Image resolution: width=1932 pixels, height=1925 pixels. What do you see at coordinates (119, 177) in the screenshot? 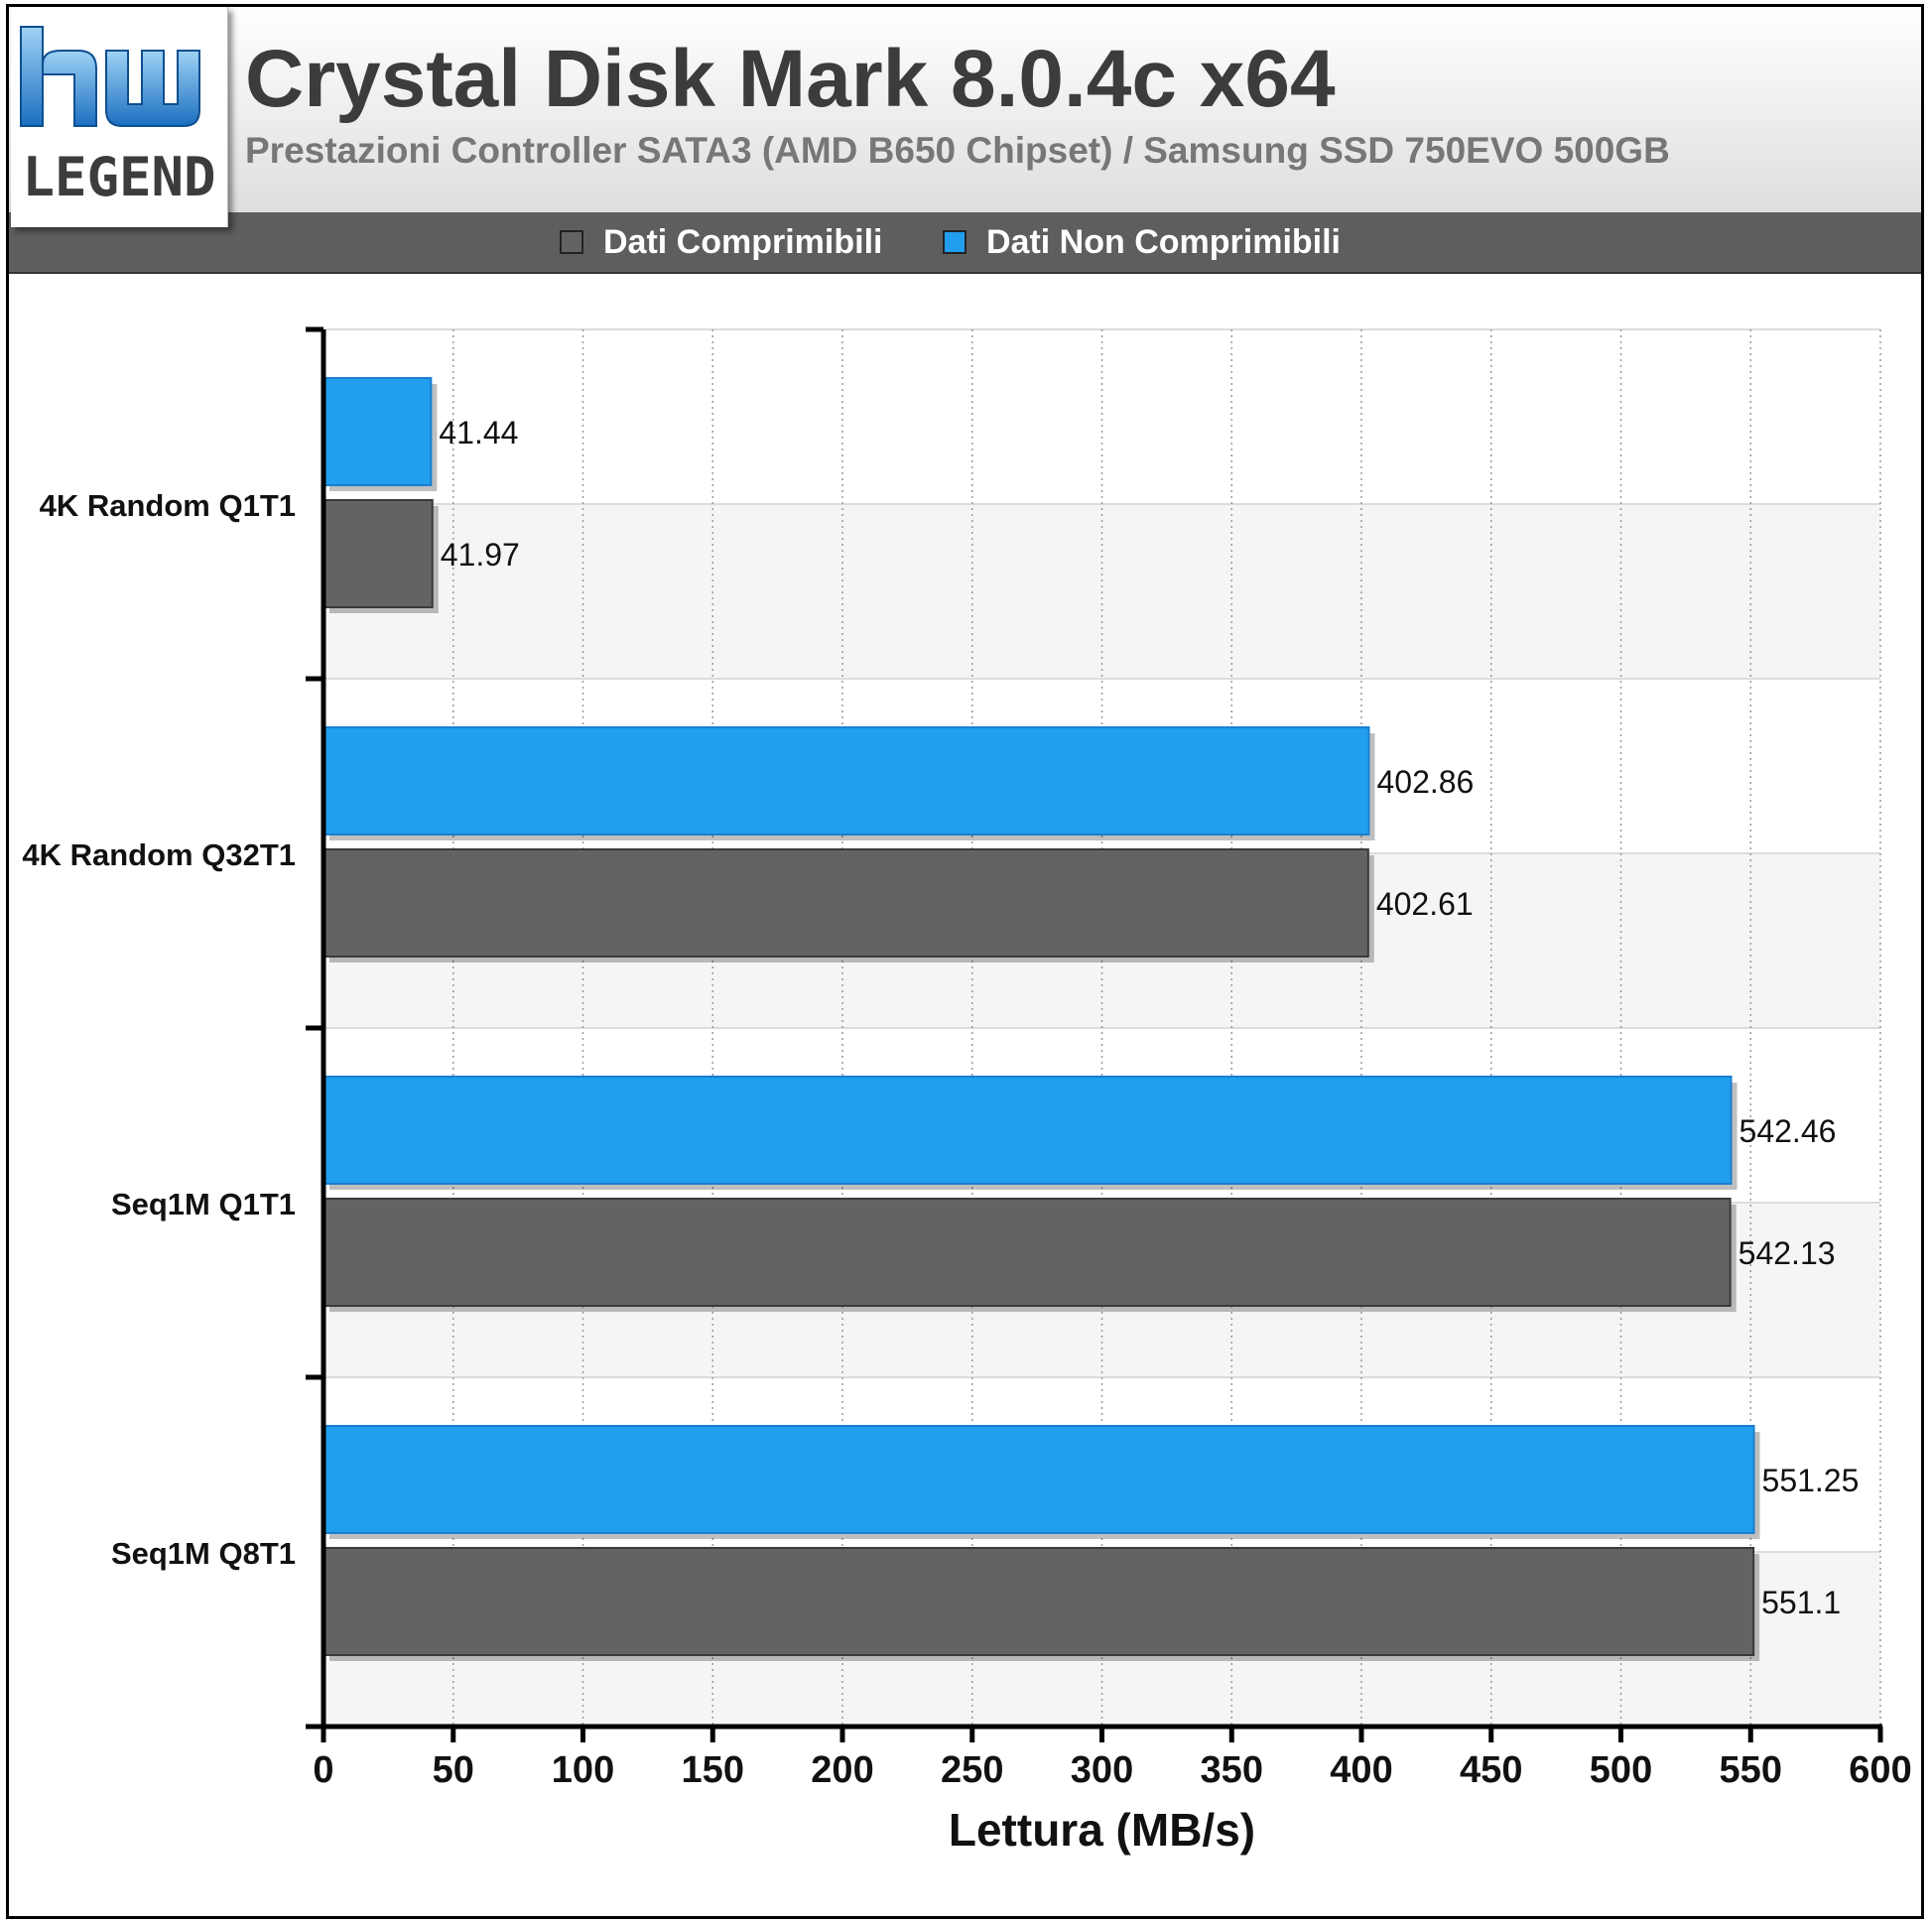
I see `logo-text: LEGEND` at bounding box center [119, 177].